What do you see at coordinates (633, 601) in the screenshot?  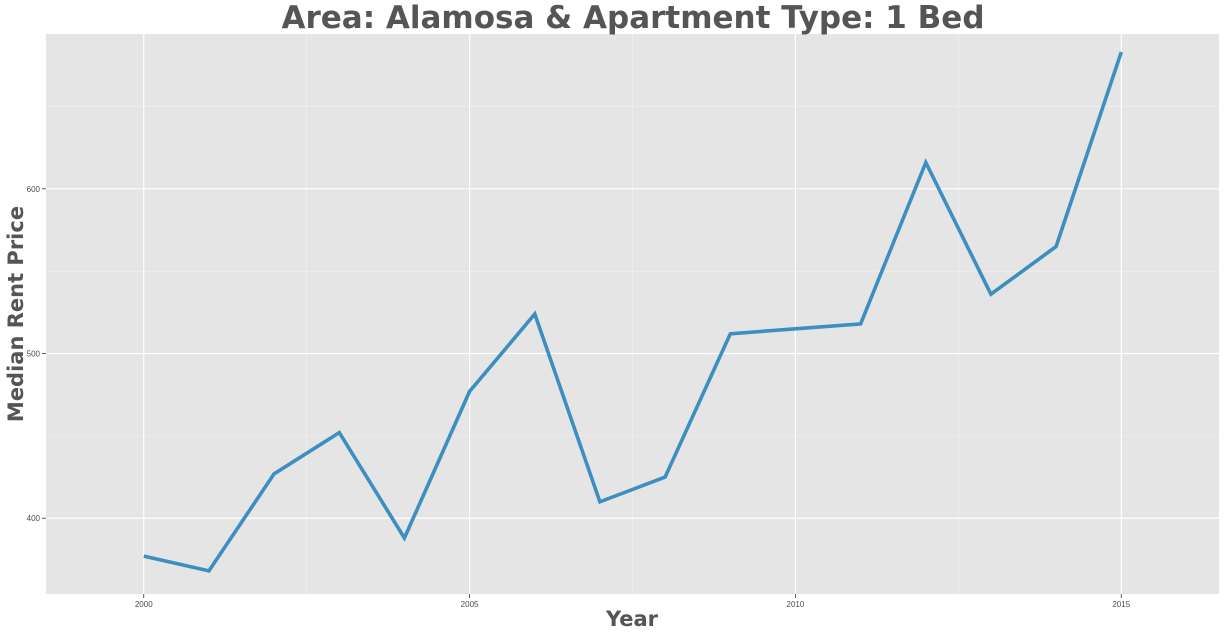 I see `x-axis-ticks: 2000 2005 2010 2015` at bounding box center [633, 601].